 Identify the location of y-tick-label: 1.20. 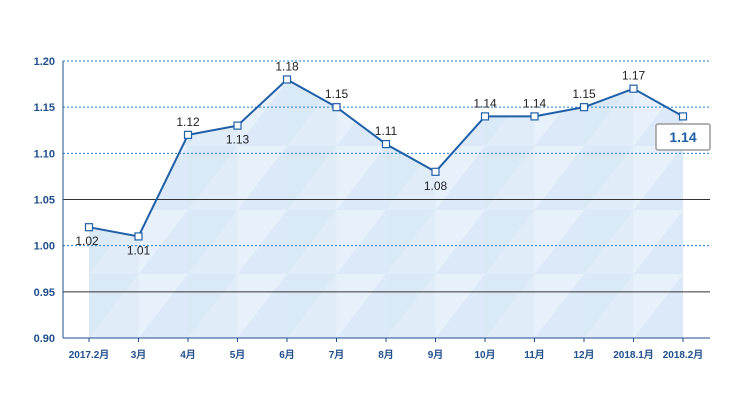
(44, 62).